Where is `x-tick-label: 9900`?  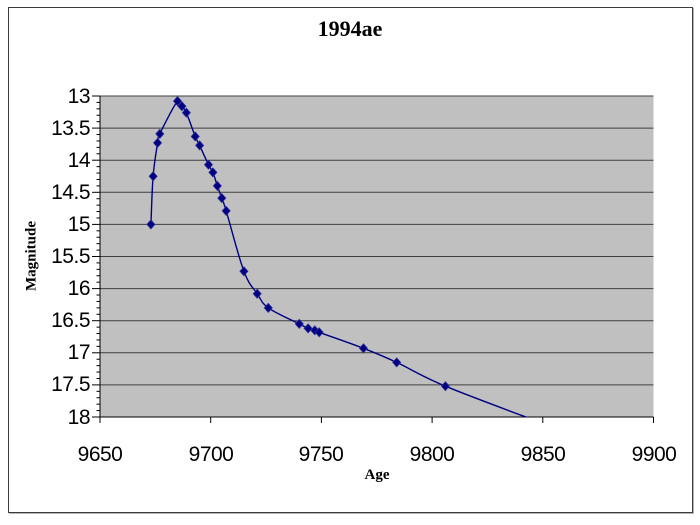 x-tick-label: 9900 is located at coordinates (654, 454).